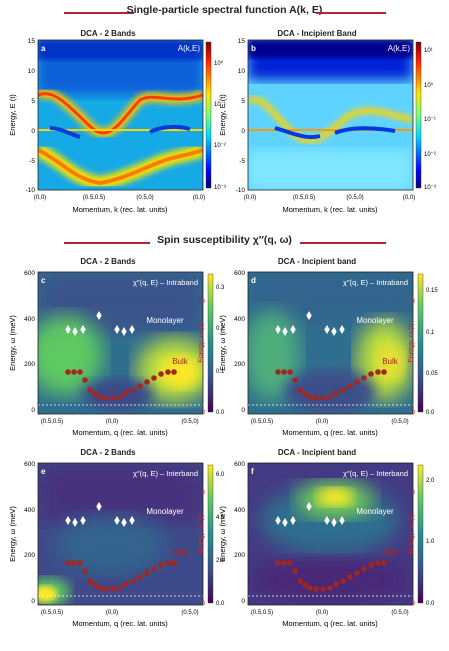 Image resolution: width=449 pixels, height=651 pixels. Describe the element at coordinates (120, 432) in the screenshot. I see `panel-c-xlabel: Momentum, q (rec. lat. units)` at that location.